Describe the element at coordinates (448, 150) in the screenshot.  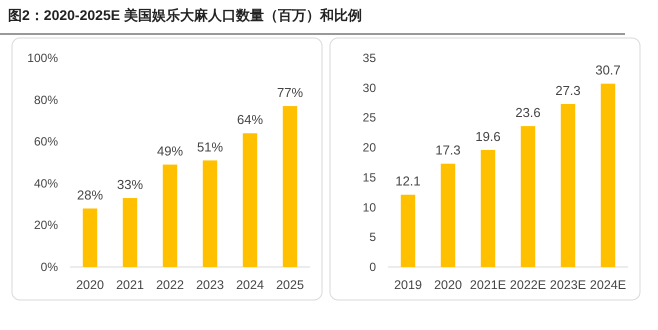
I see `data-label: 17.3` at that location.